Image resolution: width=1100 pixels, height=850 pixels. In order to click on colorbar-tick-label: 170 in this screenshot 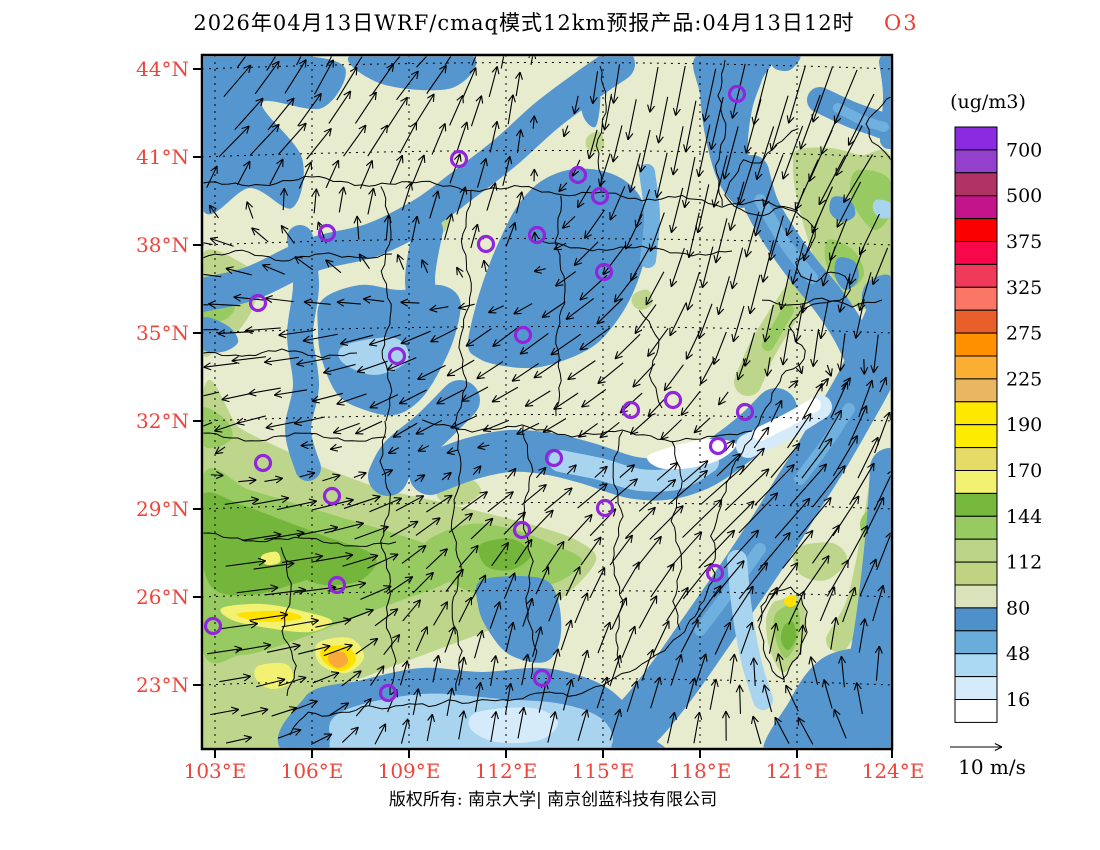, I will do `click(1024, 471)`.